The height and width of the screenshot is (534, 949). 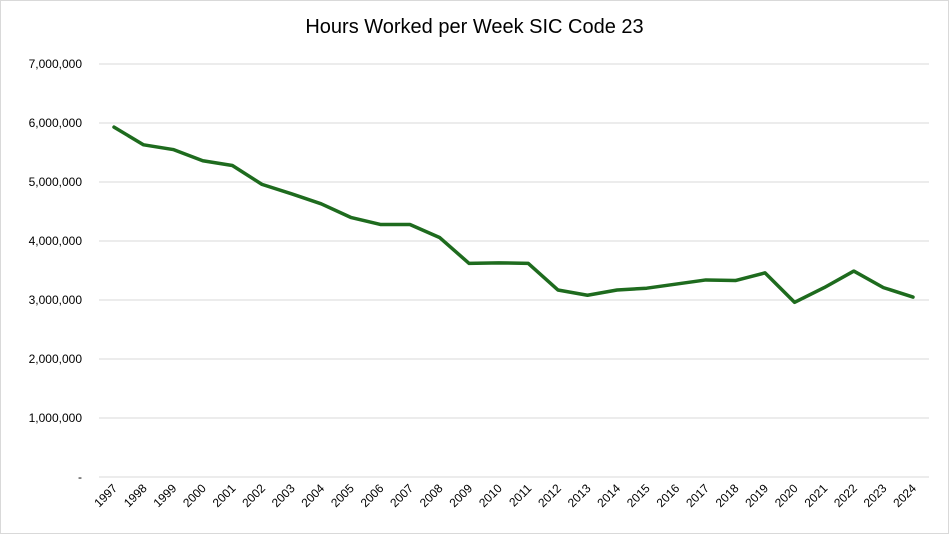 I want to click on x-tick-label: 2001, so click(x=224, y=495).